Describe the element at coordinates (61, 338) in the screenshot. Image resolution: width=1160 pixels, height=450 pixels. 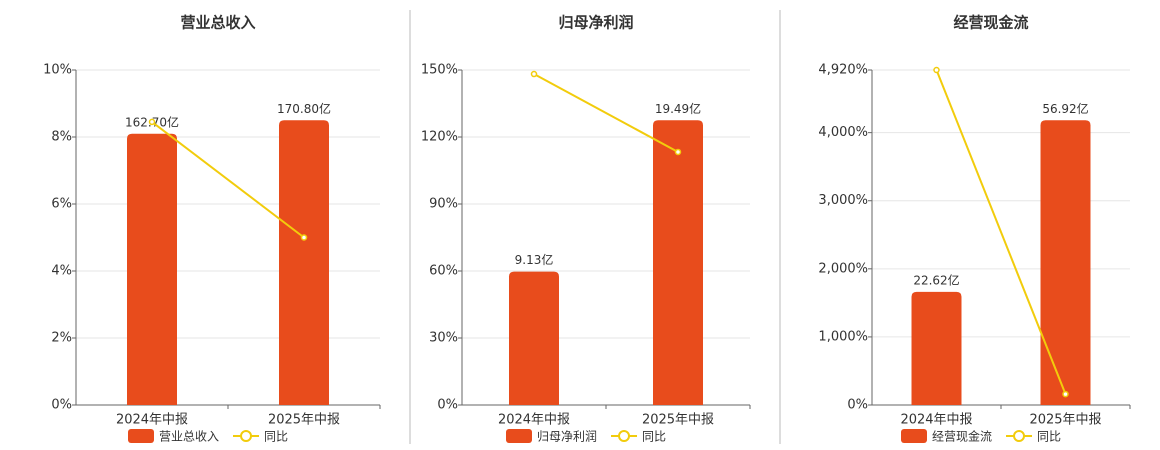
I see `y-tick-label: 2%` at that location.